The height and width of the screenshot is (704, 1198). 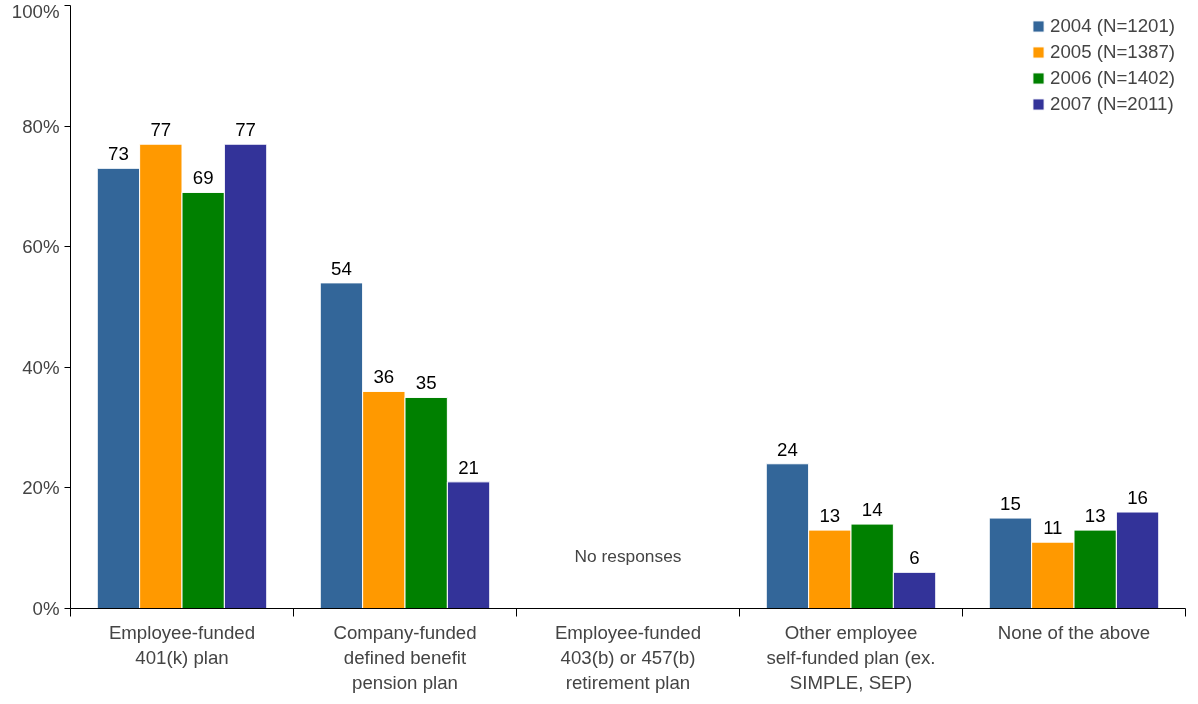 I want to click on x-tick-label: Other employee self-funded plan (ex. SIMPLE, SEP), so click(x=851, y=657).